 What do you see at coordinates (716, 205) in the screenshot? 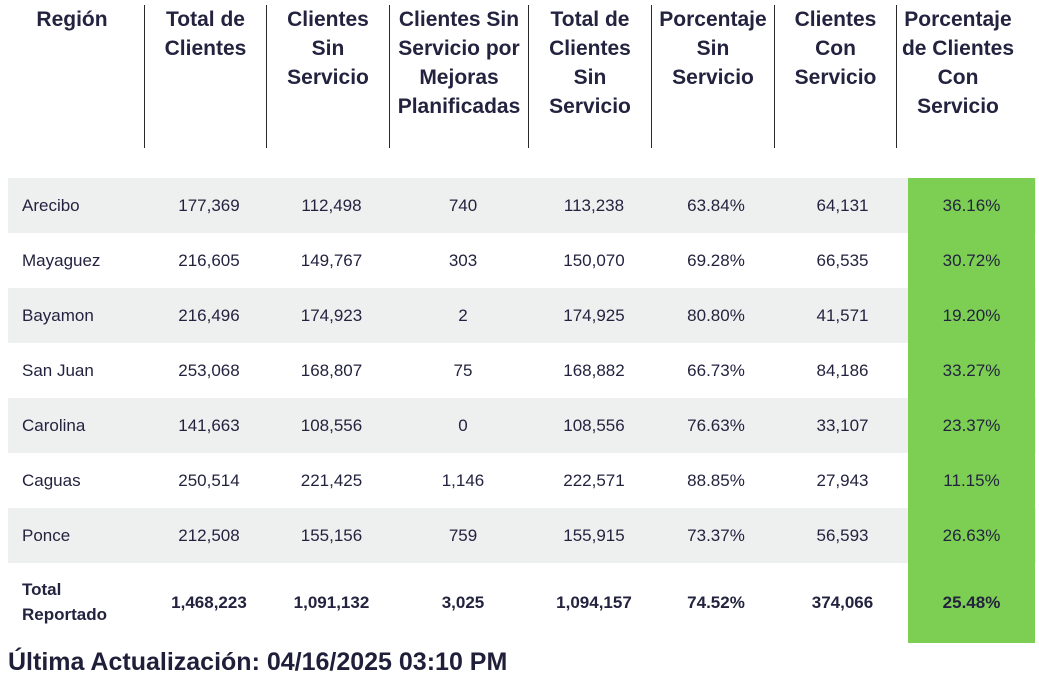
I see `cell-porcentaje-sin-servicio: 63.84%` at bounding box center [716, 205].